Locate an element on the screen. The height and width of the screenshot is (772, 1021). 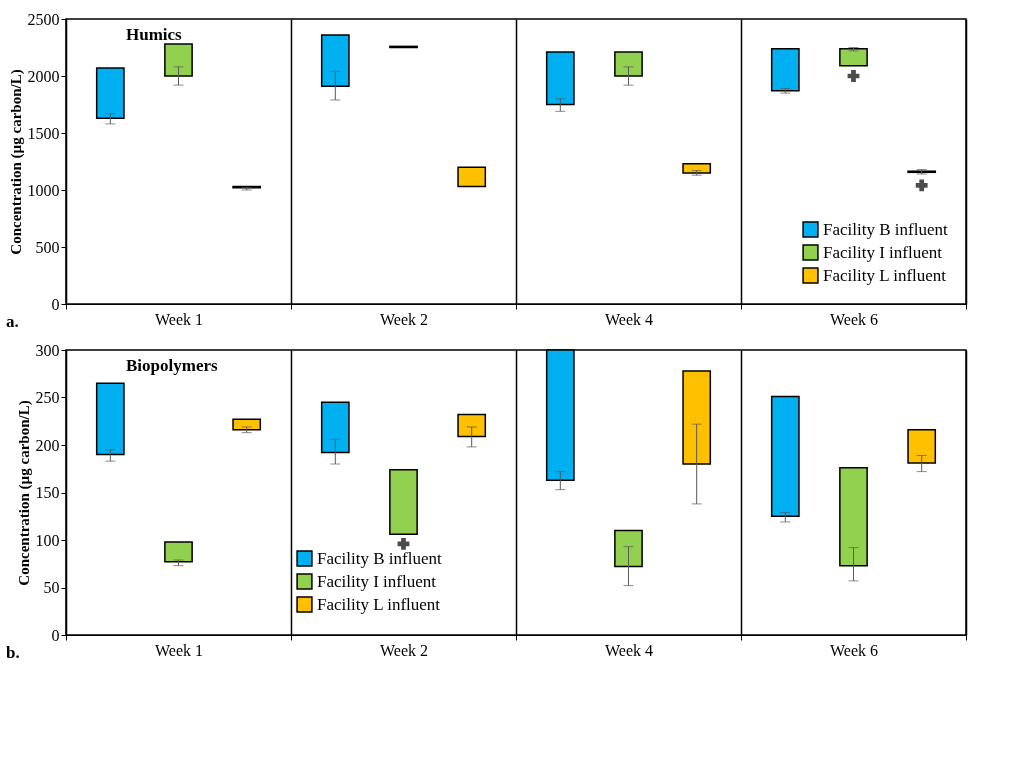
y-tick-label: 200 is located at coordinates (47, 445).